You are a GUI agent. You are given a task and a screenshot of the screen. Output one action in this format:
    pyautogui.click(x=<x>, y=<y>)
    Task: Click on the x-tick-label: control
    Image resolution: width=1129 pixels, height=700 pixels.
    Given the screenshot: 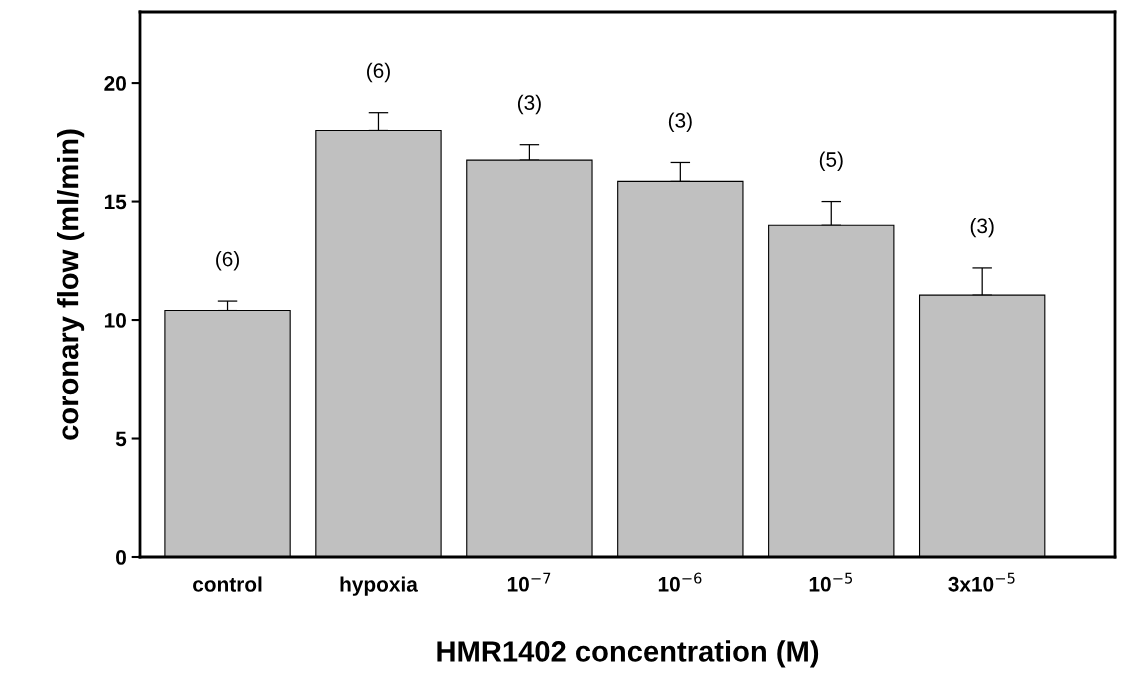 What is the action you would take?
    pyautogui.click(x=227, y=584)
    